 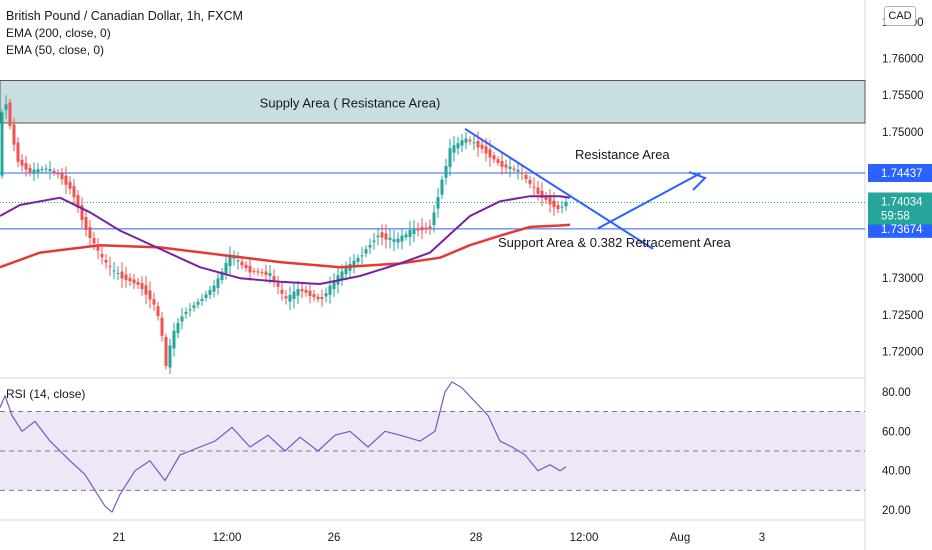 I want to click on price-tick-label: 1.72500, so click(x=903, y=316).